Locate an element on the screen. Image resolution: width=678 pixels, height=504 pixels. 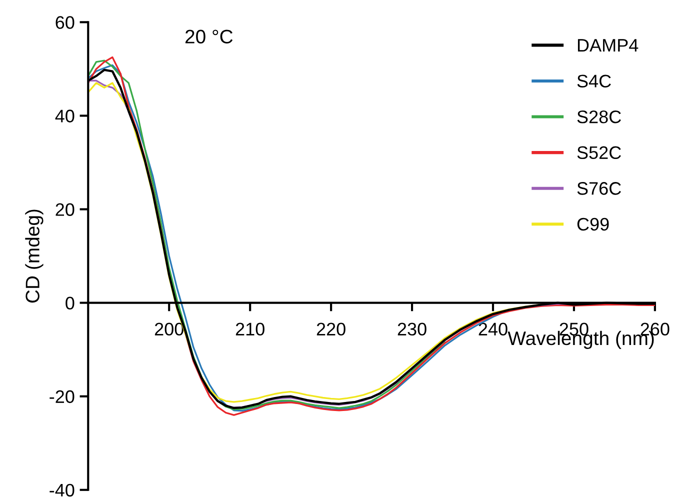
y-tick-label: 40 is located at coordinates (64, 116).